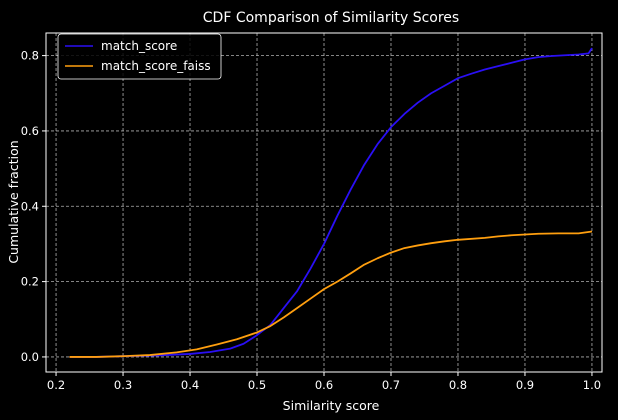 The width and height of the screenshot is (618, 420). What do you see at coordinates (30, 282) in the screenshot?
I see `y-tick-label: 0.2` at bounding box center [30, 282].